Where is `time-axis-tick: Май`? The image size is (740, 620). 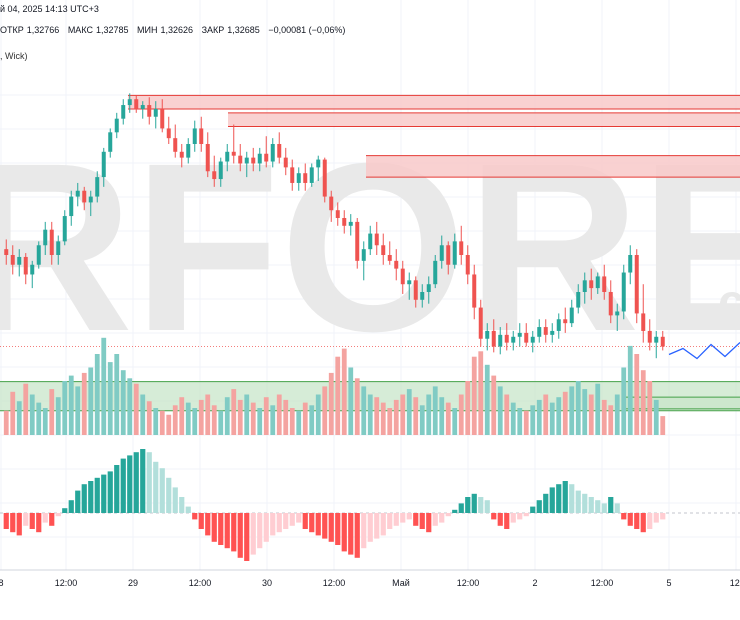 time-axis-tick: Май is located at coordinates (401, 583).